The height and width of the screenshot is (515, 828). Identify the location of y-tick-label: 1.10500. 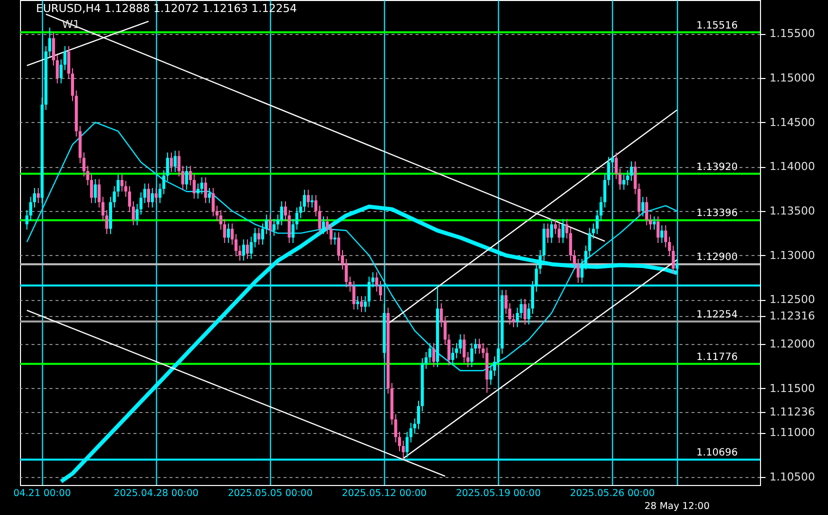
(792, 477).